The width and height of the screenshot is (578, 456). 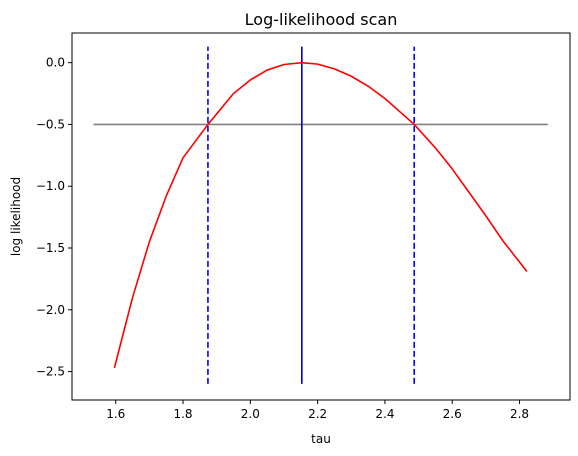 I want to click on x-tick-label: 2.0, so click(x=250, y=414).